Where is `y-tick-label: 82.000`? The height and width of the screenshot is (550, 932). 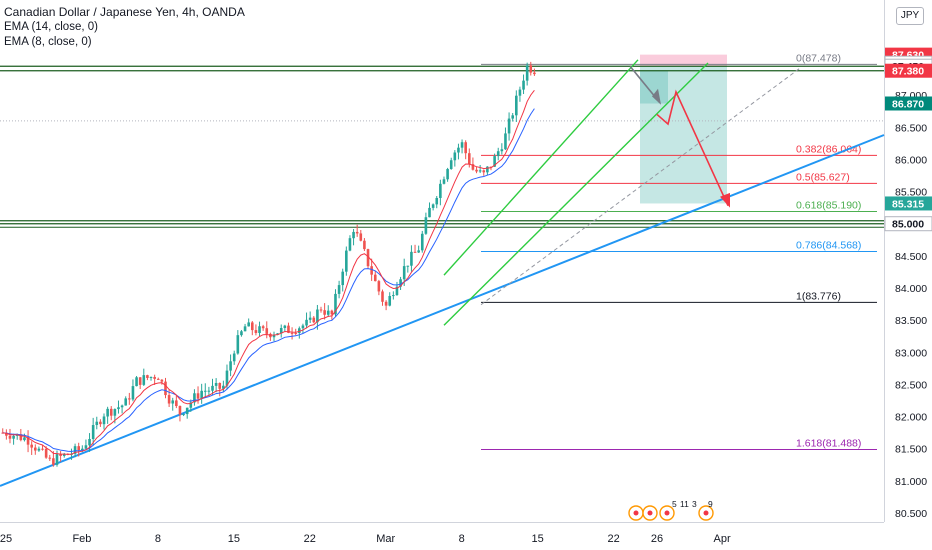
y-tick-label: 82.000 is located at coordinates (911, 418).